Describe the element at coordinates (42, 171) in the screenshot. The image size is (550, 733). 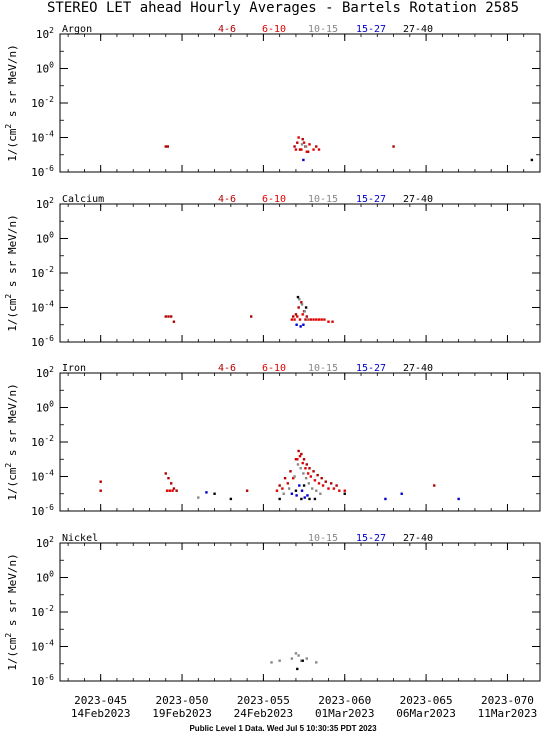
I see `y-tick-label: 10⁻⁶` at that location.